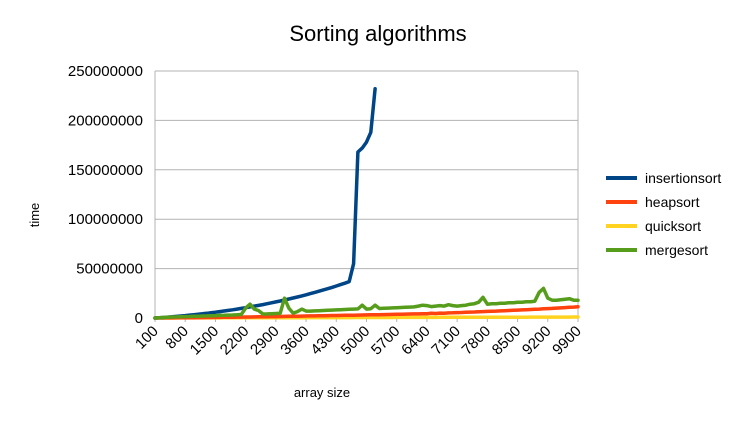 Image resolution: width=756 pixels, height=425 pixels. Describe the element at coordinates (672, 202) in the screenshot. I see `legend-label-heapsort: heapsort` at that location.